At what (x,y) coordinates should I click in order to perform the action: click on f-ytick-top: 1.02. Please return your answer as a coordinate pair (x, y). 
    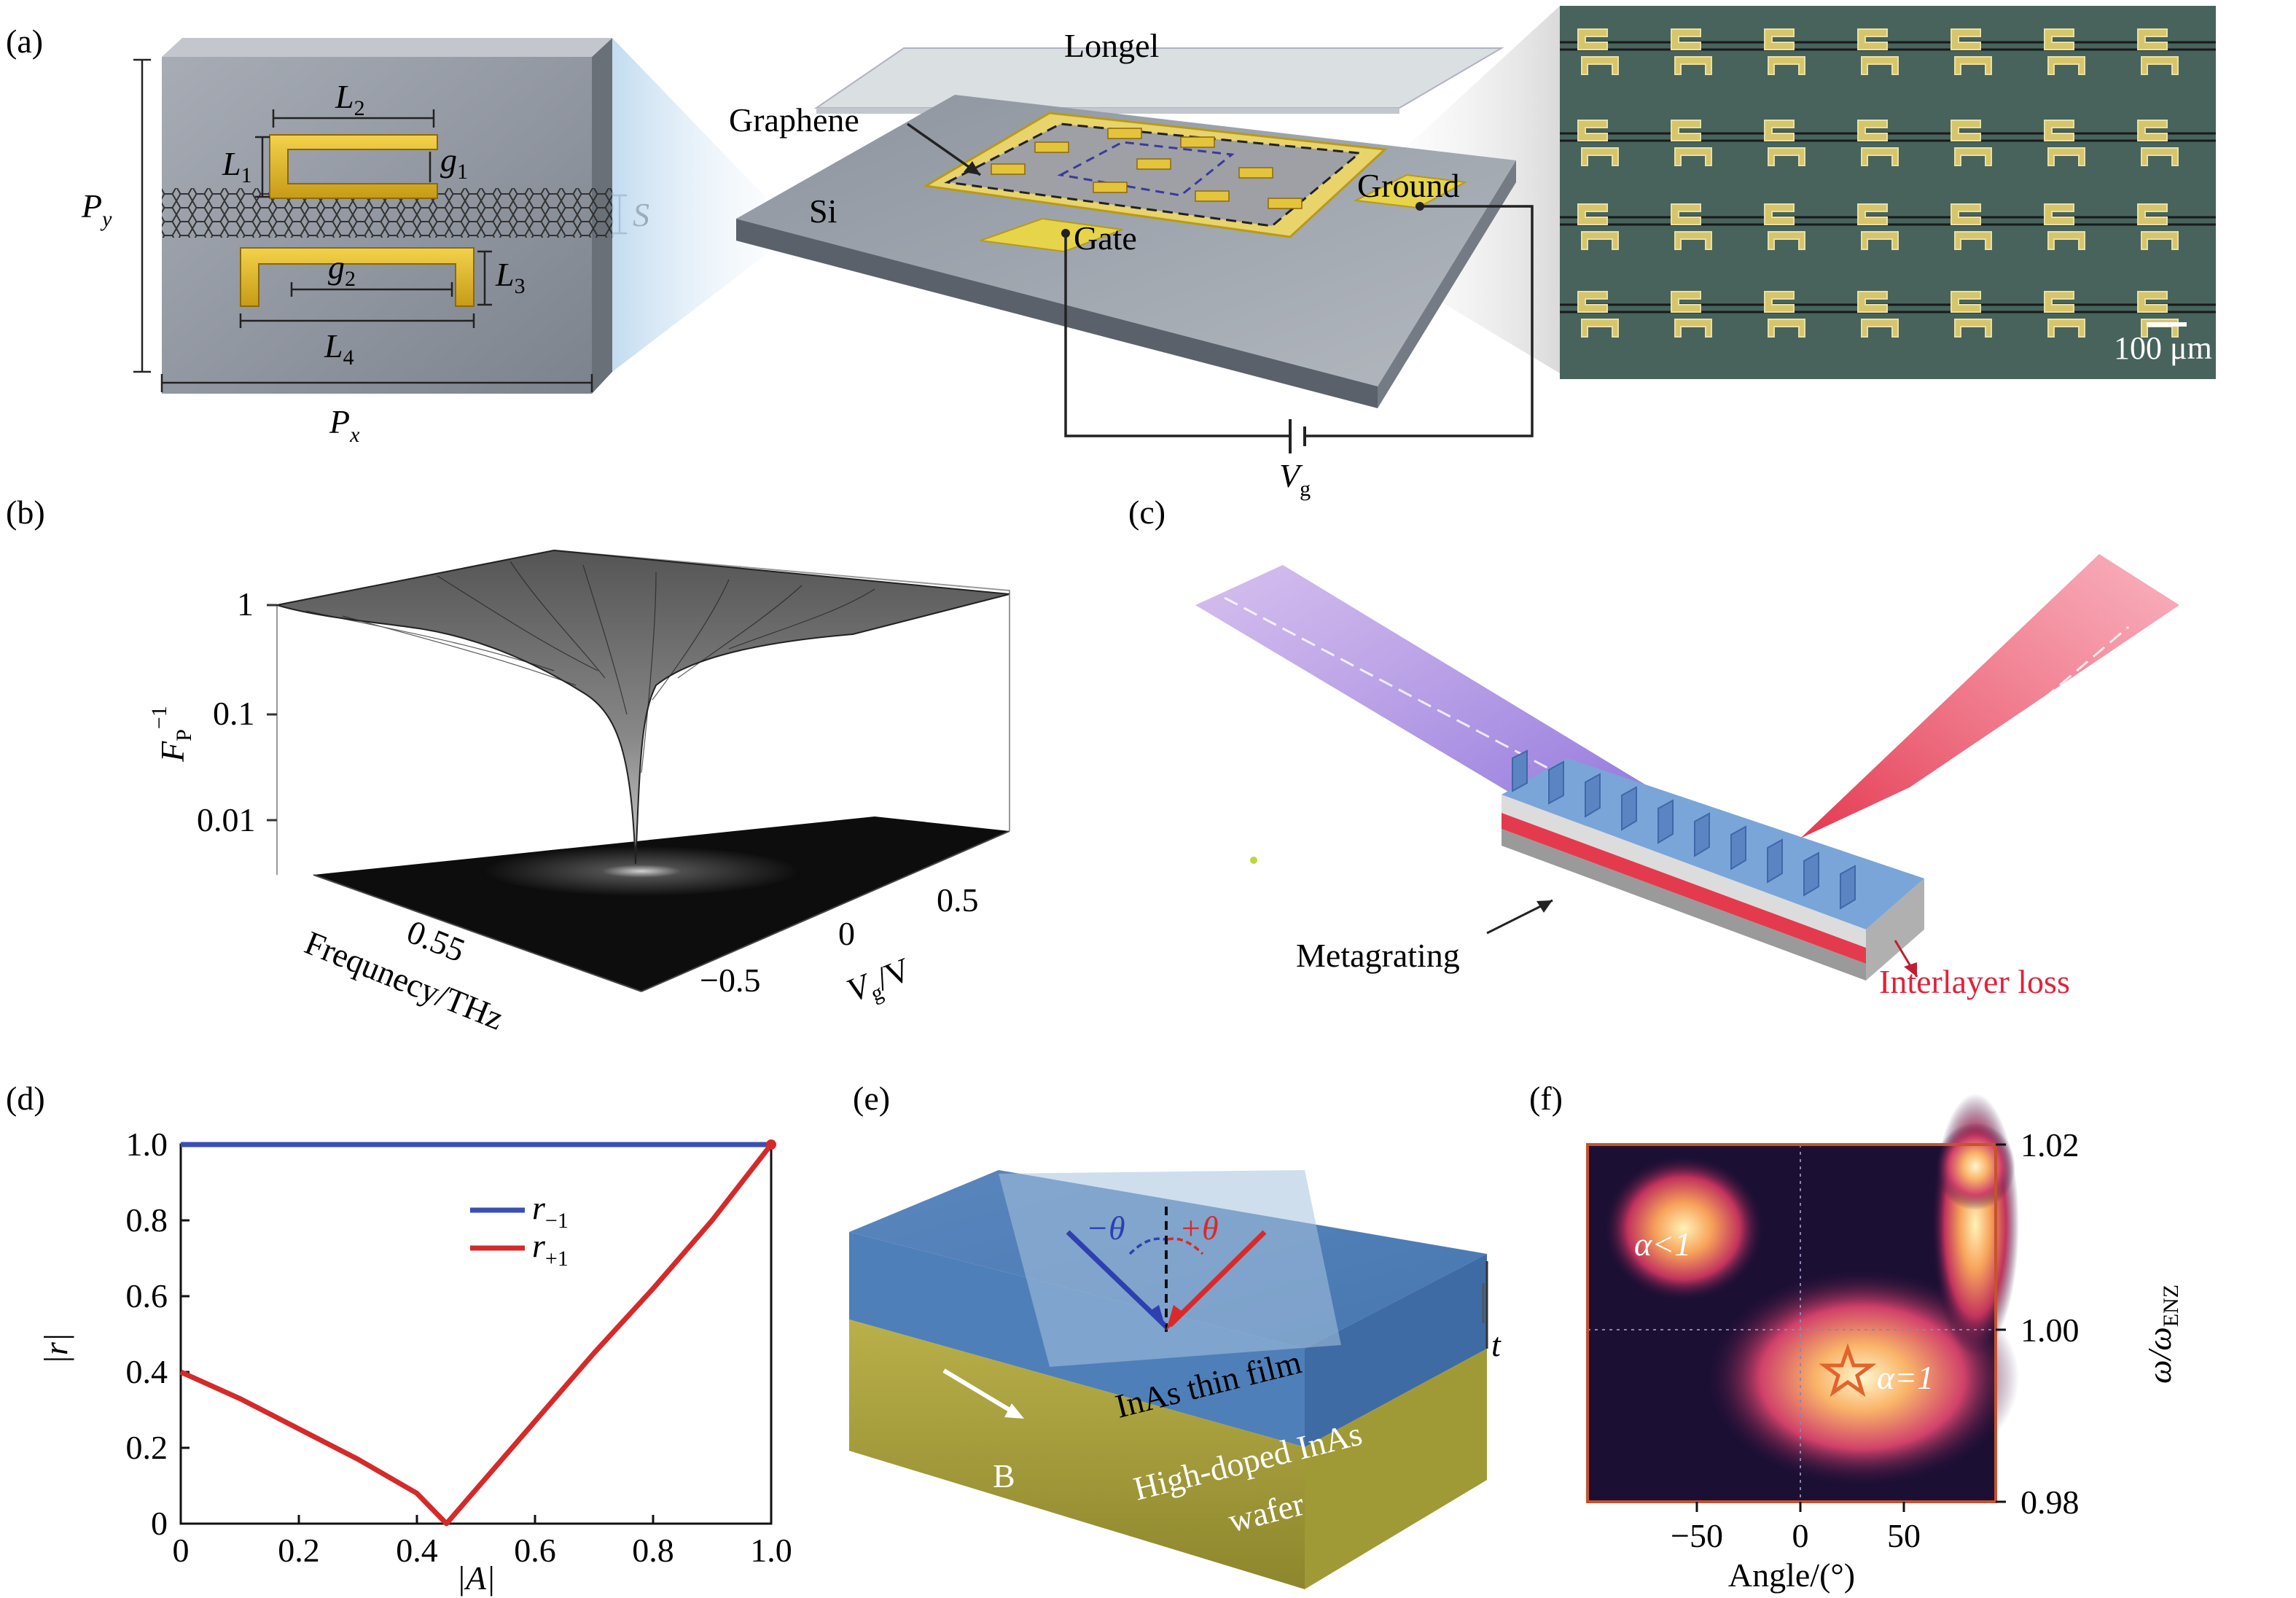
    Looking at the image, I should click on (2050, 1145).